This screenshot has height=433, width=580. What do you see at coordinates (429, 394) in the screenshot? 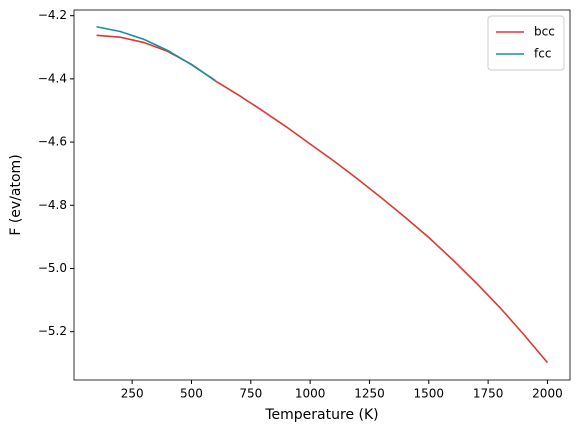
I see `x-tick-label: 1500` at bounding box center [429, 394].